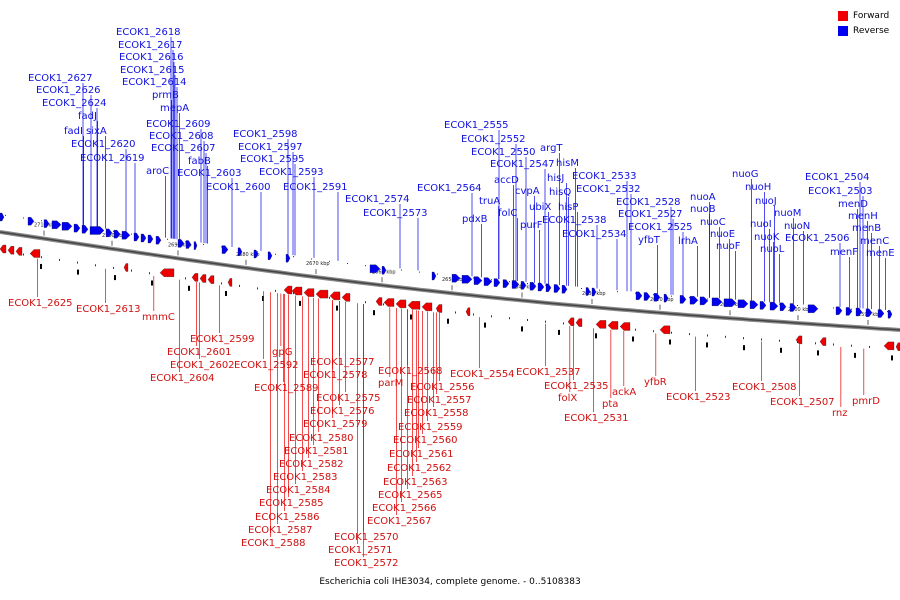  What do you see at coordinates (493, 139) in the screenshot?
I see `gene-label-ecok1-2552: ECOK1_2552` at bounding box center [493, 139].